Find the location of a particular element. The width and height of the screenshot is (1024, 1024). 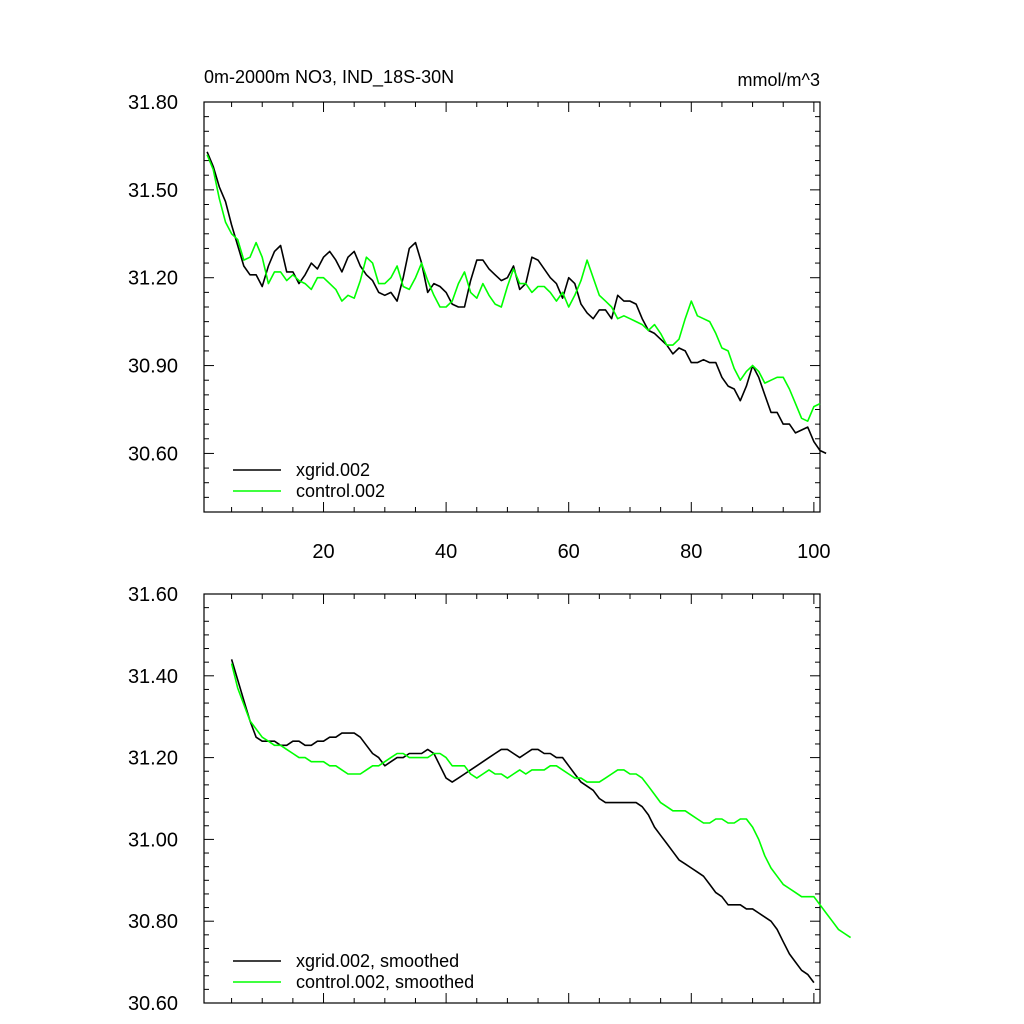

x-tick-label: 20 is located at coordinates (323, 552).